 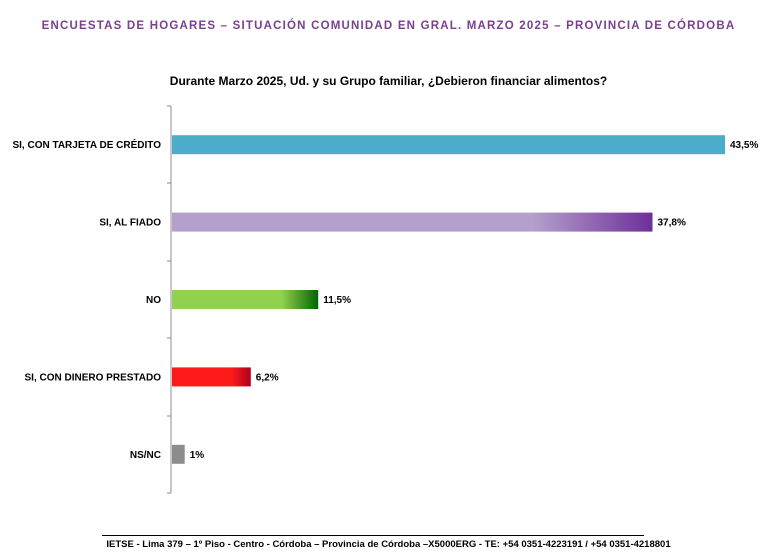 What do you see at coordinates (145, 455) in the screenshot?
I see `category-label: NS/NC` at bounding box center [145, 455].